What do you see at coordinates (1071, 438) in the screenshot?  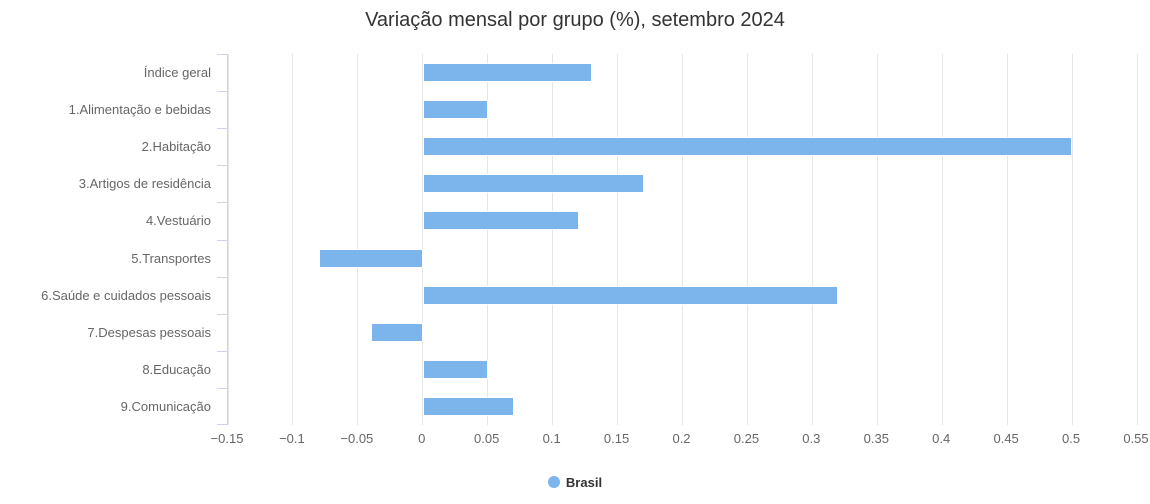 I see `value-tick-label: 0.5` at bounding box center [1071, 438].